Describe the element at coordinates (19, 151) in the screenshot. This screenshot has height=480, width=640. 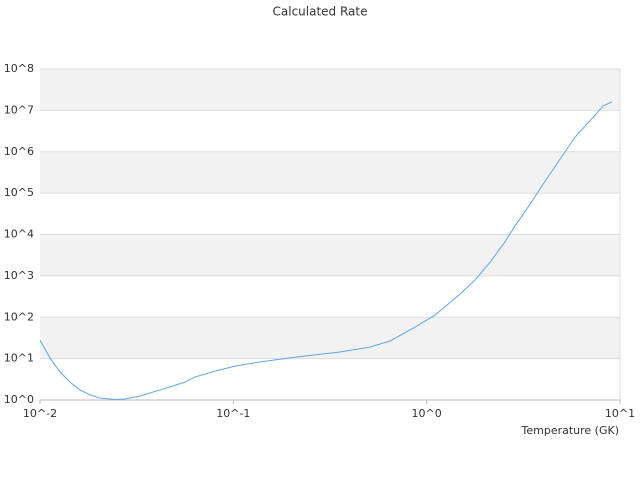
I see `y-tick-label: 10^6` at that location.